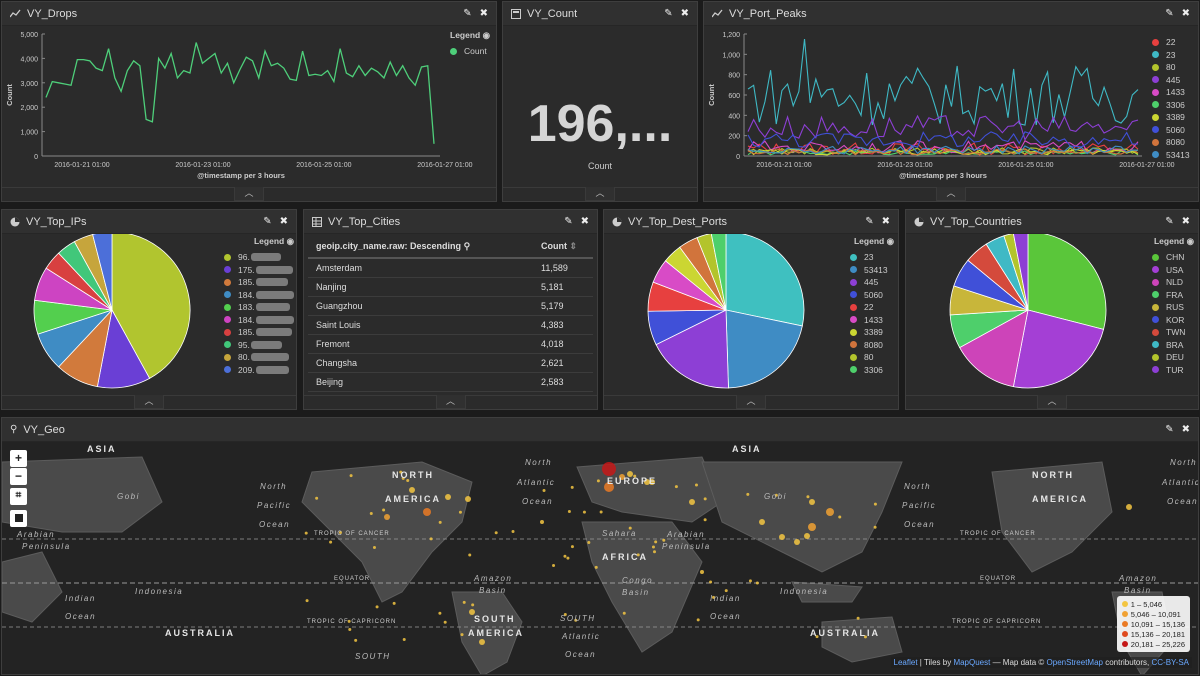 The height and width of the screenshot is (676, 1200). What do you see at coordinates (420, 246) in the screenshot?
I see `column-header-city: geoip.city_name.raw: Descending ⚲` at bounding box center [420, 246].